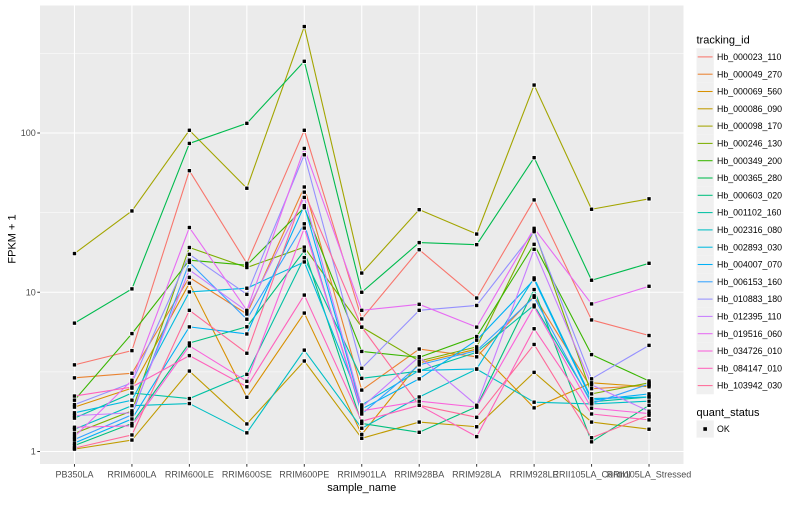 The width and height of the screenshot is (800, 505). What do you see at coordinates (749, 265) in the screenshot?
I see `svg-text: Hb_004007_070` at bounding box center [749, 265].